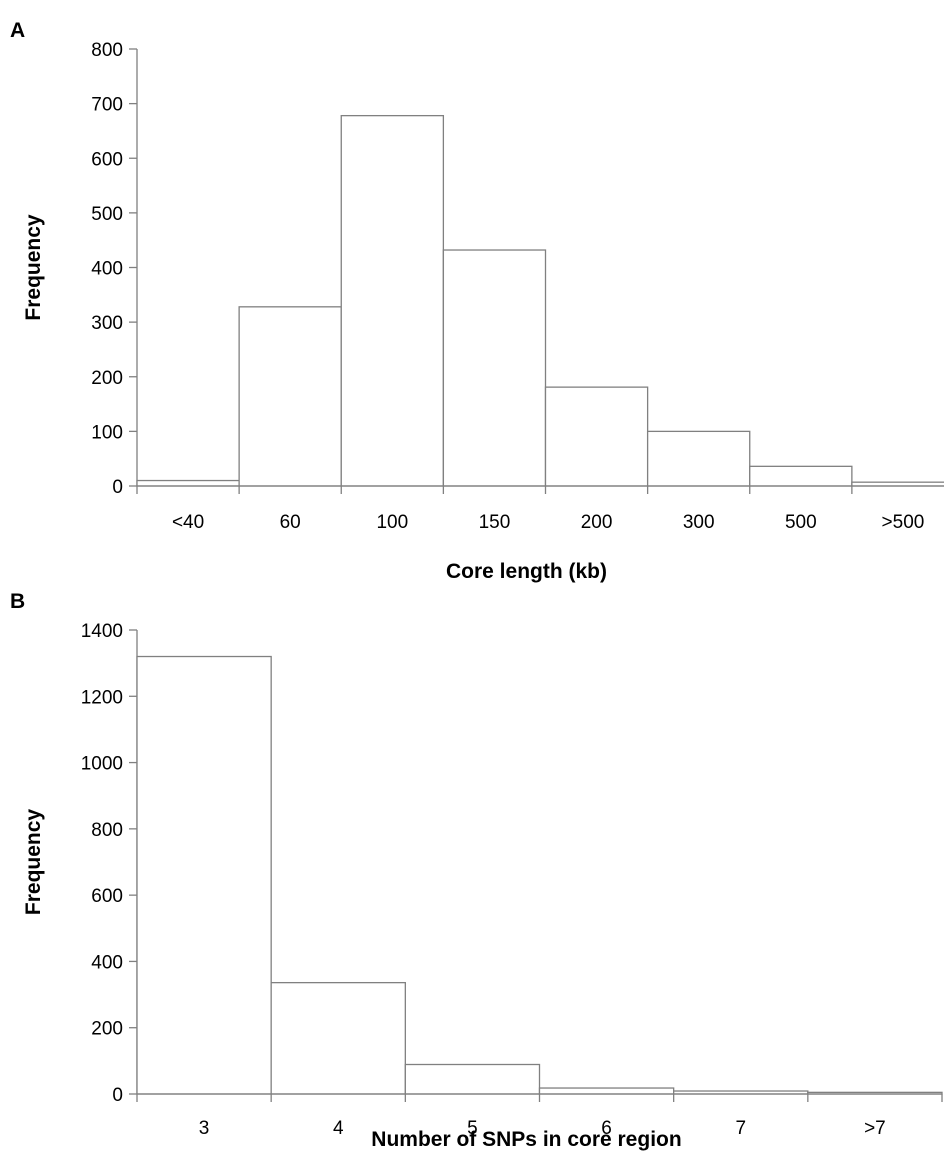 The image size is (944, 1155). What do you see at coordinates (107, 105) in the screenshot?
I see `y-tick-label: 700` at bounding box center [107, 105].